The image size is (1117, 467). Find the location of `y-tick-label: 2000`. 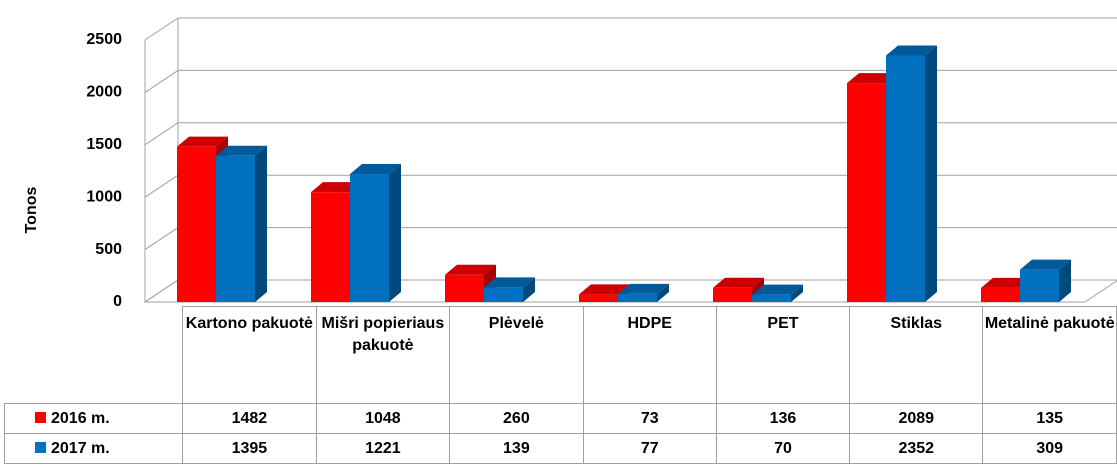

y-tick-label: 2000 is located at coordinates (104, 92).